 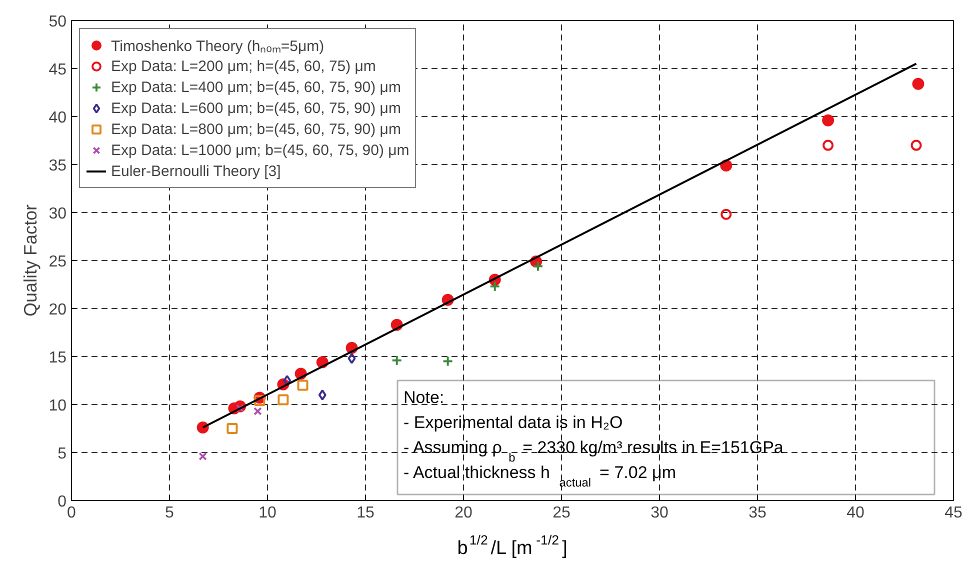 What do you see at coordinates (256, 108) in the screenshot?
I see `legend-label: Exp Data: L=600 μm; b=(45, 60, 75, 90) μm` at bounding box center [256, 108].